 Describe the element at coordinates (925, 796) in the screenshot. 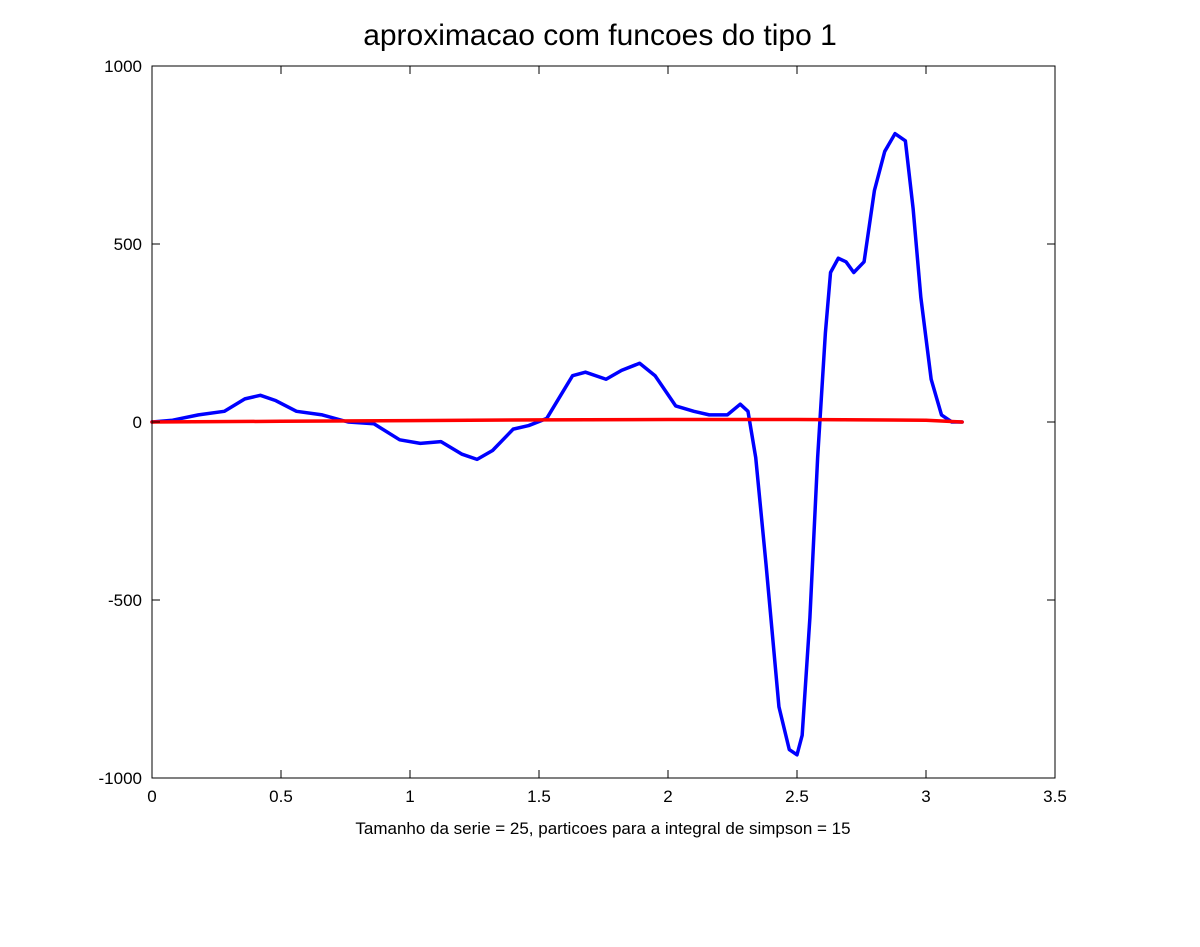

I see `x-tick-label: 3` at that location.